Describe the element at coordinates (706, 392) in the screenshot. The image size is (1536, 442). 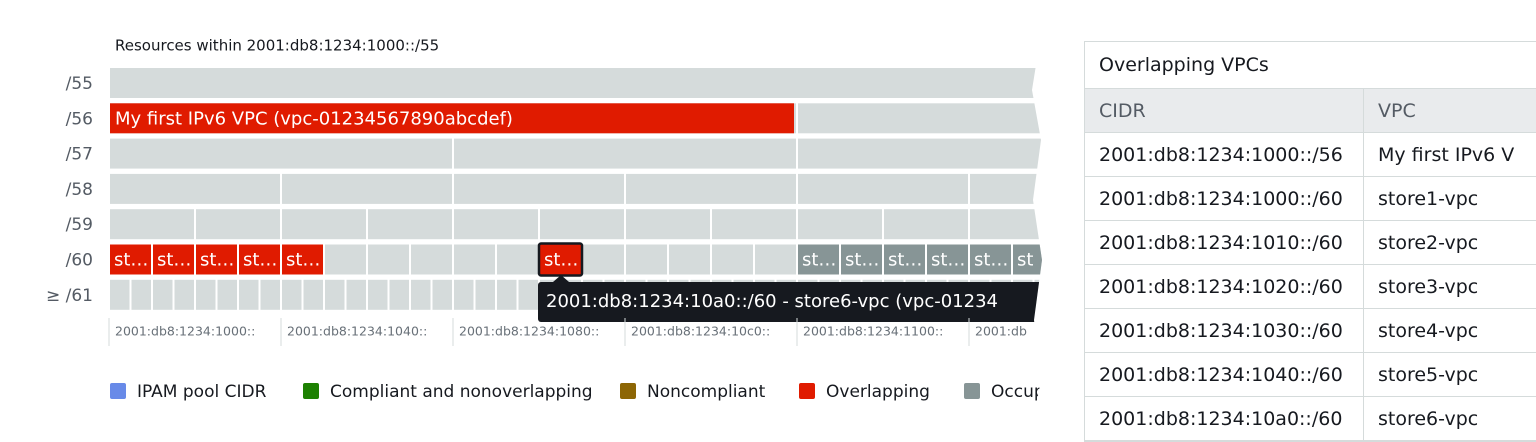
I see `legend-label: Noncompliant` at that location.